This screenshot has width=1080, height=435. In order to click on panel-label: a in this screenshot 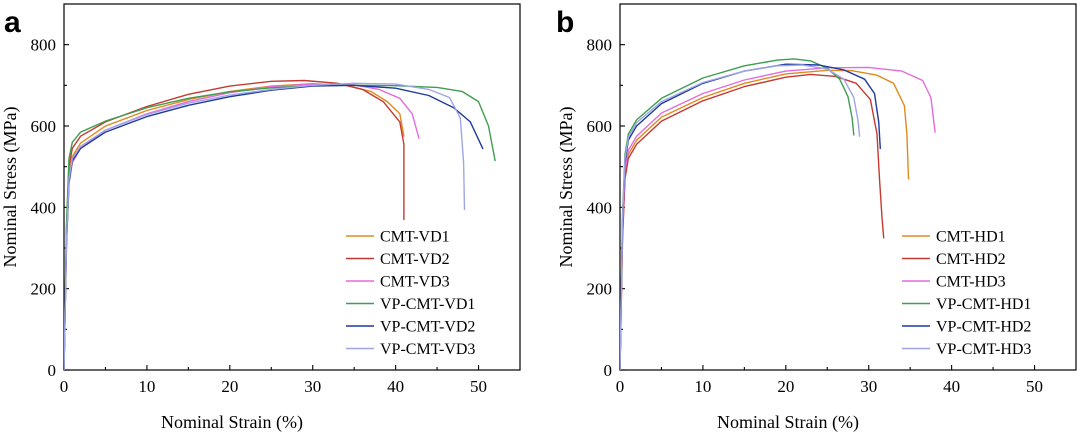, I will do `click(12, 22)`.